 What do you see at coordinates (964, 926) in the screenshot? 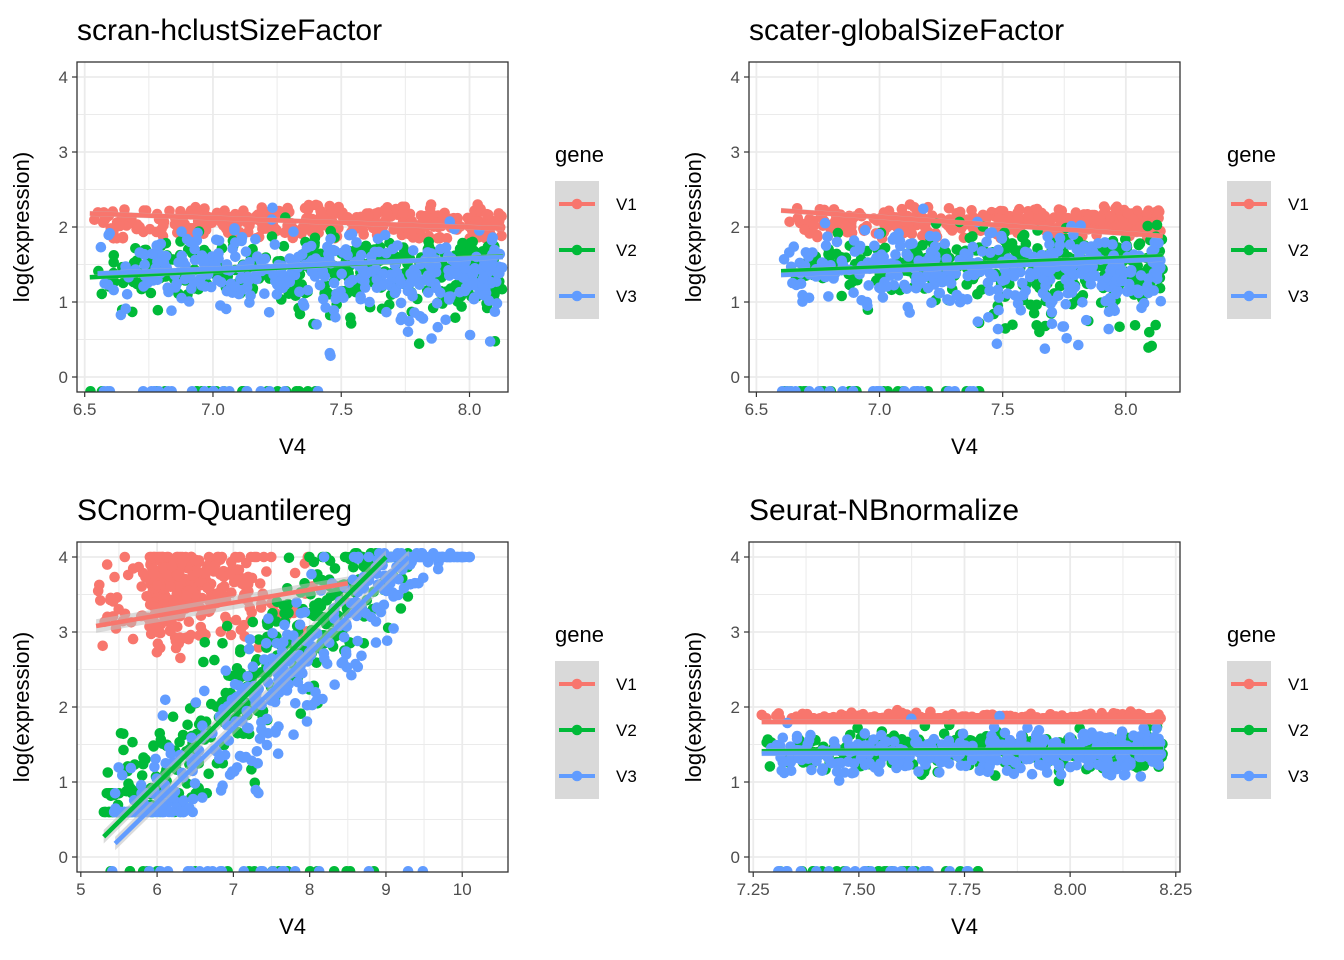
I see `x-axis-label: V4` at bounding box center [964, 926].